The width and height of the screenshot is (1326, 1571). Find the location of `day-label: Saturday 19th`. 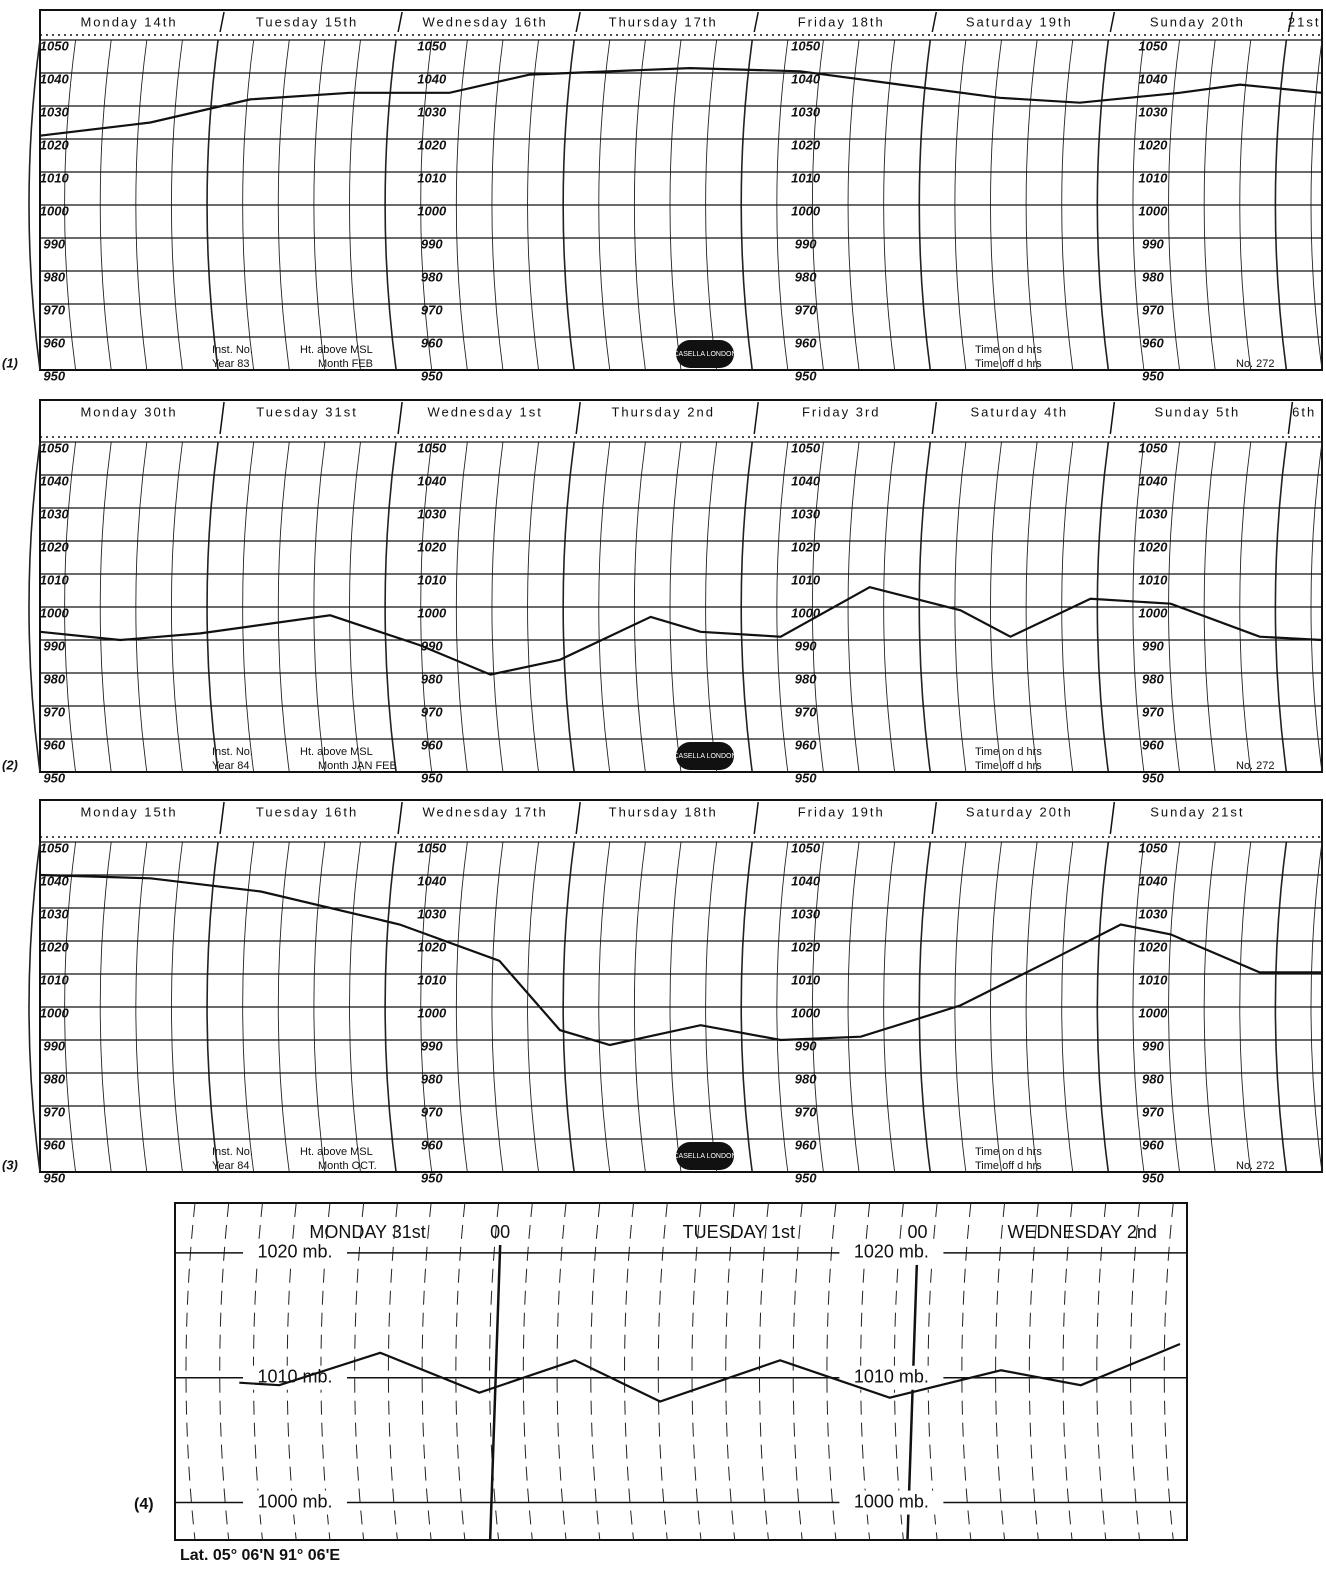

day-label: Saturday 19th is located at coordinates (1019, 21).